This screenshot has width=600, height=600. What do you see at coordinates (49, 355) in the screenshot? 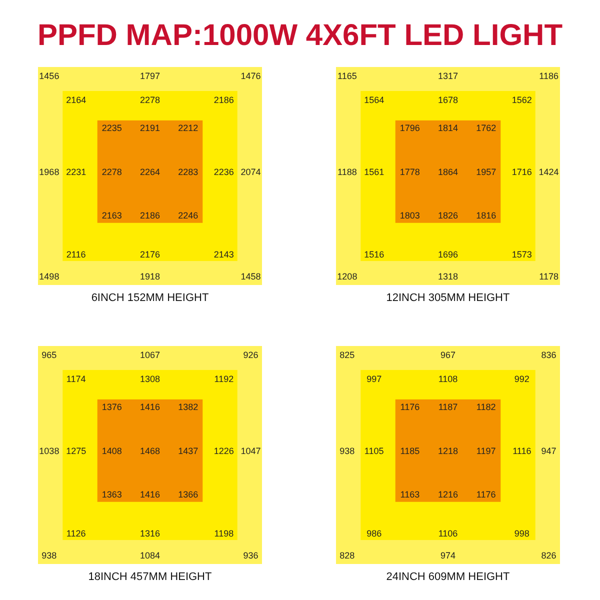
I see `data-label: 965` at bounding box center [49, 355].